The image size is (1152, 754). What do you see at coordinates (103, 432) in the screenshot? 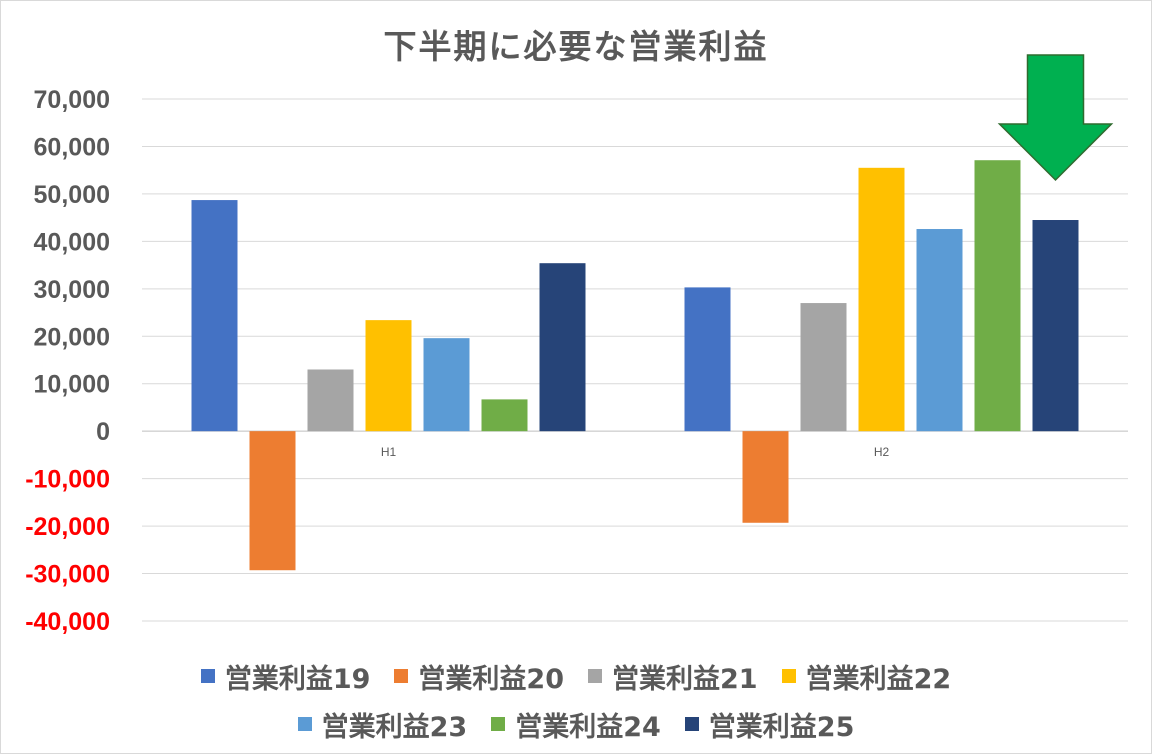
I see `y-tick-label: 0` at bounding box center [103, 432].